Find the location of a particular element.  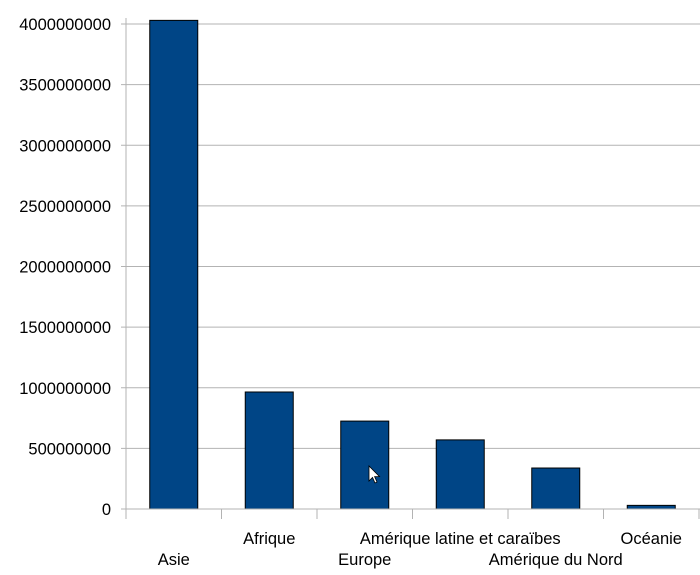

y-tick-label: 0 is located at coordinates (106, 510).